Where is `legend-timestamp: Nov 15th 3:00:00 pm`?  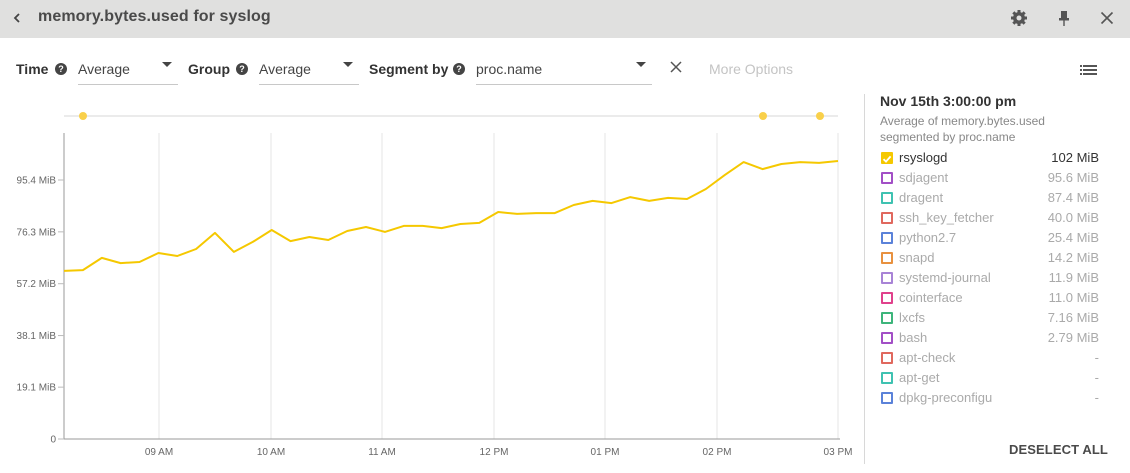 legend-timestamp: Nov 15th 3:00:00 pm is located at coordinates (948, 101).